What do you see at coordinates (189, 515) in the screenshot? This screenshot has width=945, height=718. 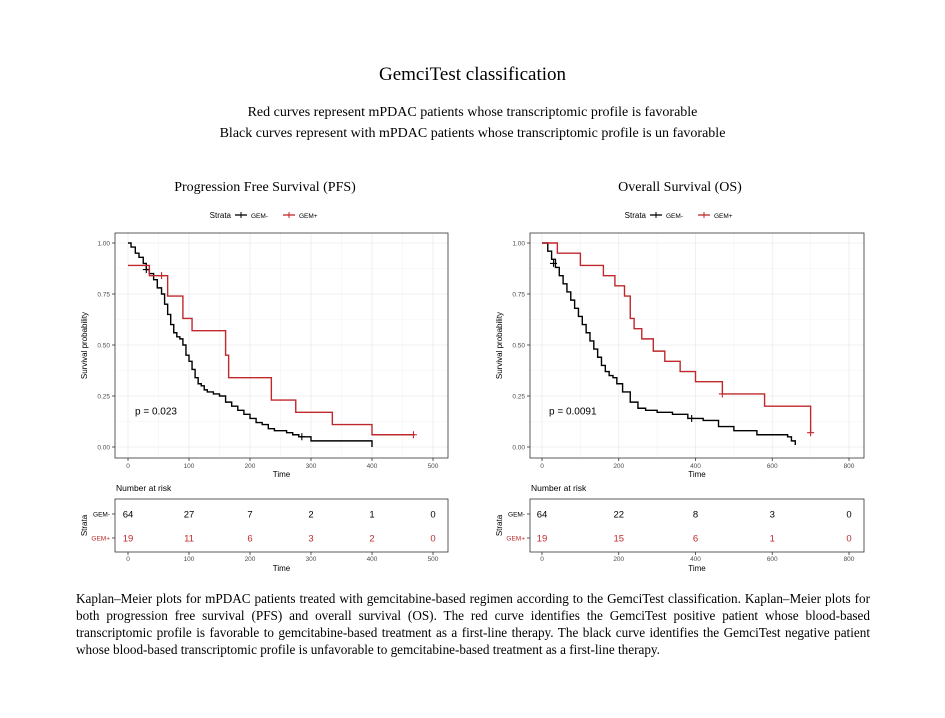 I see `risk-count: 27` at bounding box center [189, 515].